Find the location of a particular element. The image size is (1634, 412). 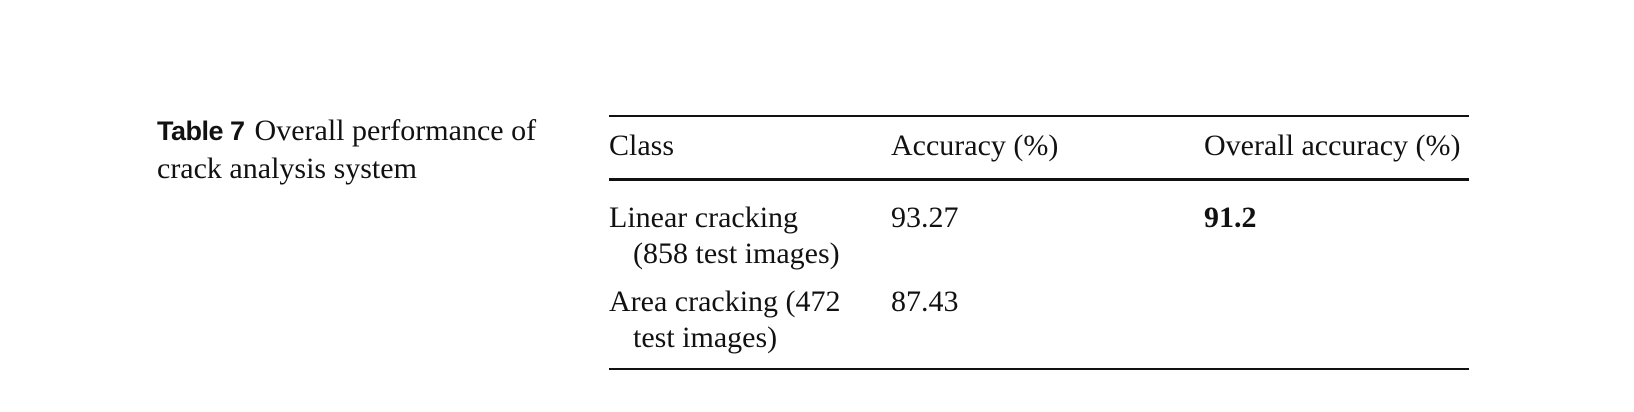

header-class: Class is located at coordinates (642, 145).